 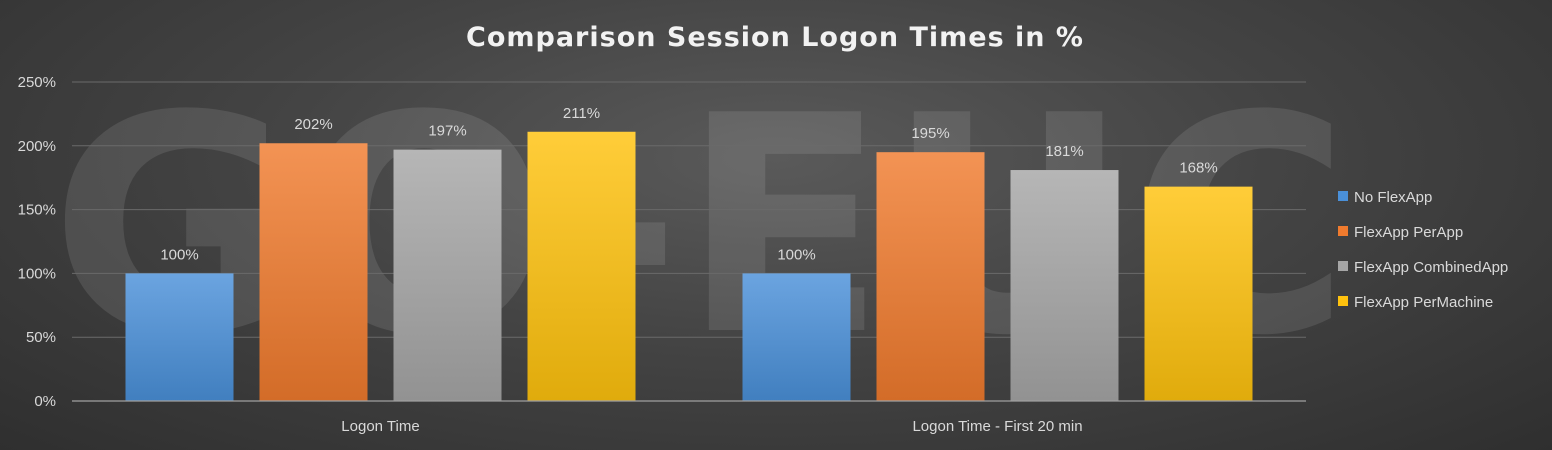 I want to click on data-label: 211%, so click(x=581, y=113).